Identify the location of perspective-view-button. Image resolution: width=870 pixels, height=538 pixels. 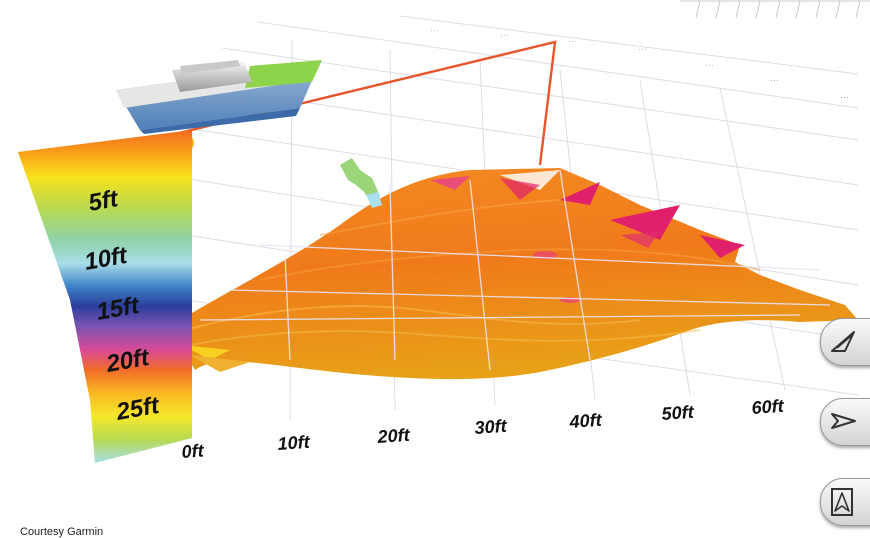
(845, 342).